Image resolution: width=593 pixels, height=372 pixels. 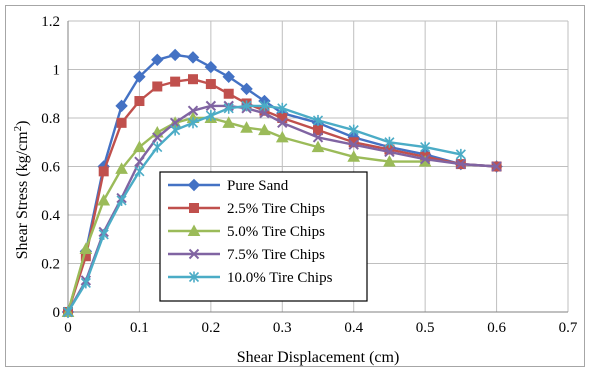 What do you see at coordinates (50, 22) in the screenshot?
I see `y-tick-label: 1.2` at bounding box center [50, 22].